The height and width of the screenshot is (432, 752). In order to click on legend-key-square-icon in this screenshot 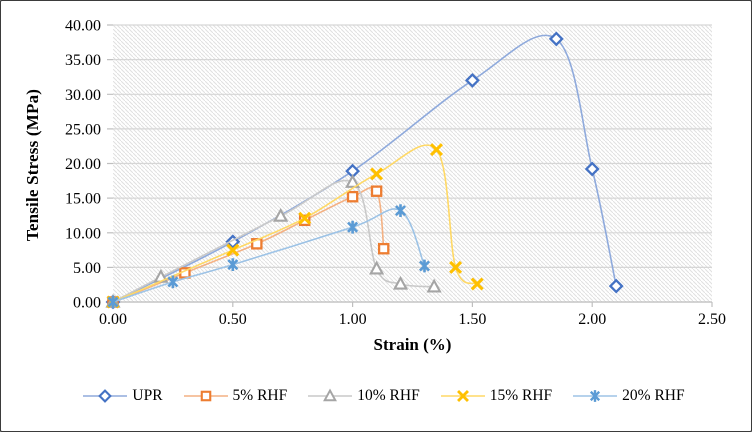, I will do `click(205, 396)`.